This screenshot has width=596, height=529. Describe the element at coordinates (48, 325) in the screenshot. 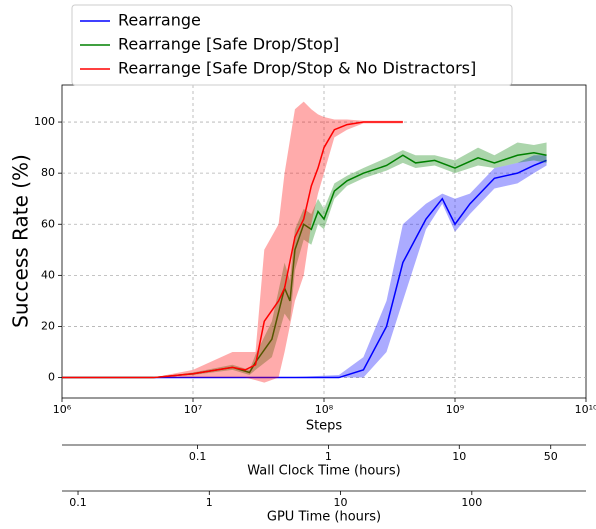

I see `y-tick-label: 20` at that location.